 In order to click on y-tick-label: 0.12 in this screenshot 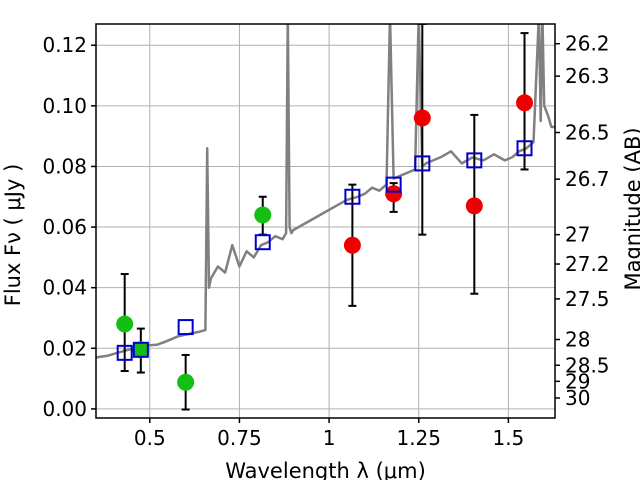, I will do `click(64, 45)`.